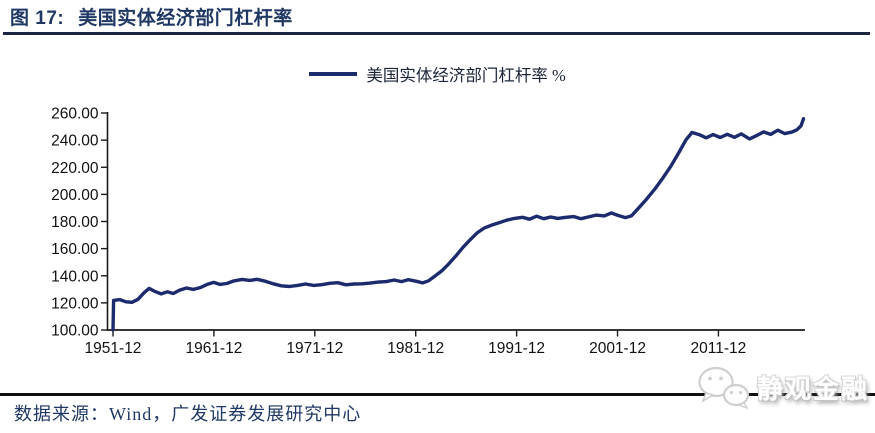 The width and height of the screenshot is (875, 433). What do you see at coordinates (436, 33) in the screenshot?
I see `title-divider` at bounding box center [436, 33].